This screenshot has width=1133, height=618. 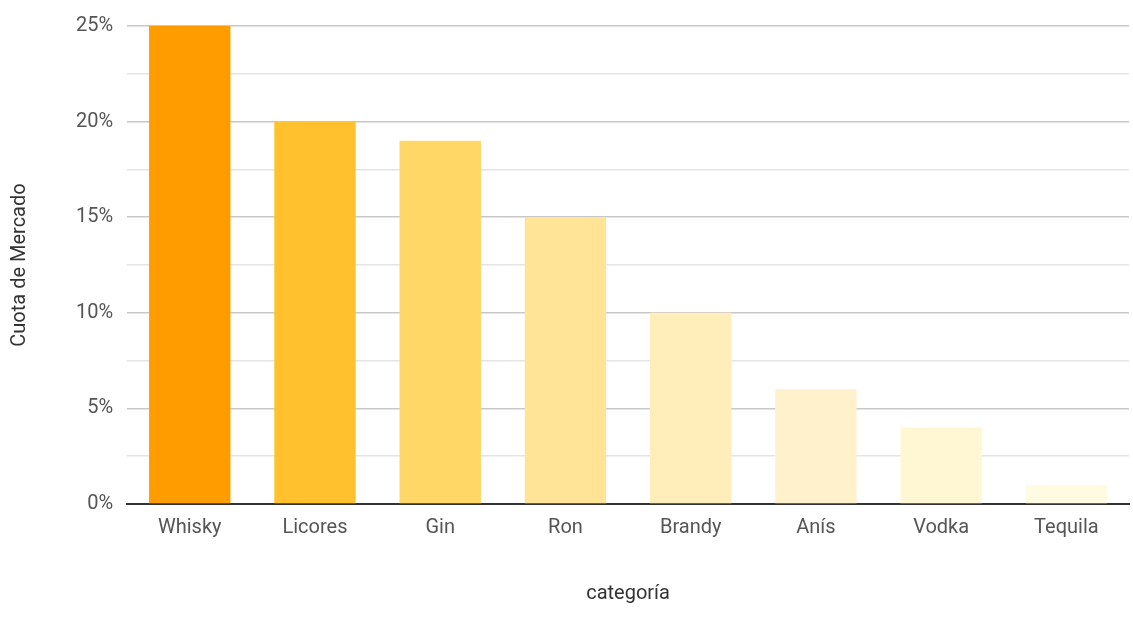 What do you see at coordinates (18, 265) in the screenshot?
I see `y-axis-title: Cuota de Mercado` at bounding box center [18, 265].